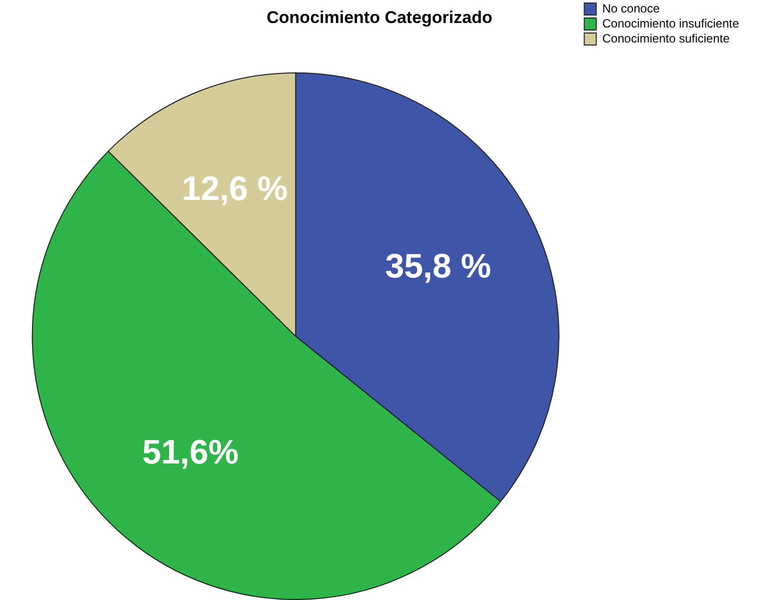 Image resolution: width=769 pixels, height=600 pixels. Describe the element at coordinates (379, 17) in the screenshot. I see `chart-title: Conocimiento Categorizado` at that location.